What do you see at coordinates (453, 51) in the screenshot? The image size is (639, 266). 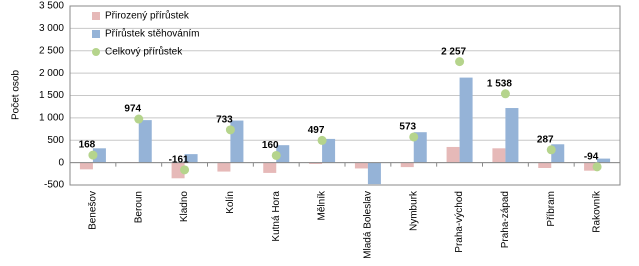 I see `value-label: 2 257` at bounding box center [453, 51].